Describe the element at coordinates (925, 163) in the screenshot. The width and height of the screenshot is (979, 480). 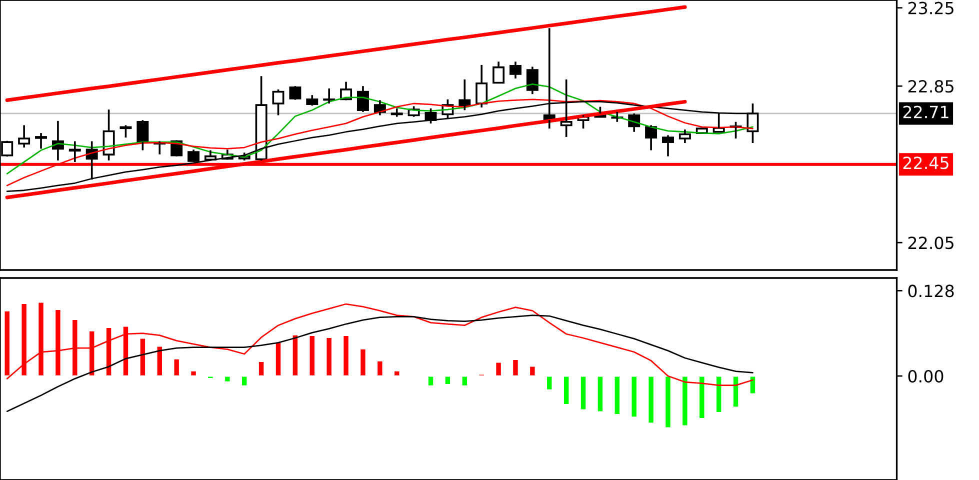
I see `ref-line-label: 22.45` at that location.